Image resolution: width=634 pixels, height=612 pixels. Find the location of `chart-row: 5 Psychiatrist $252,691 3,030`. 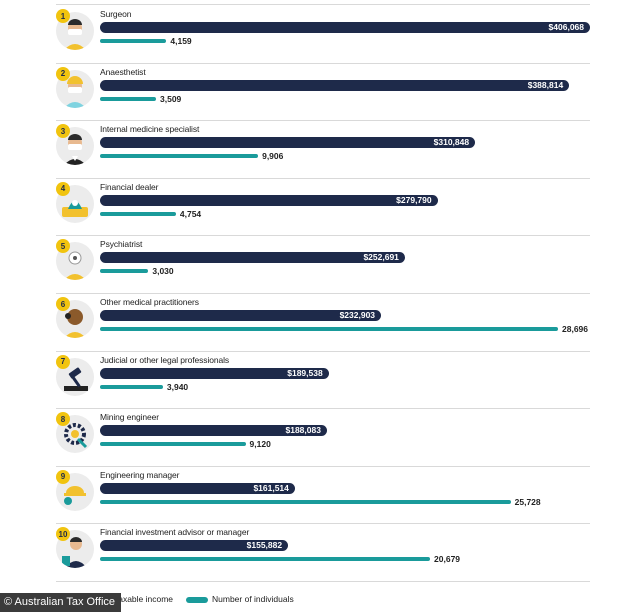

chart-row: 5 Psychiatrist $252,691 3,030 is located at coordinates (323, 264).